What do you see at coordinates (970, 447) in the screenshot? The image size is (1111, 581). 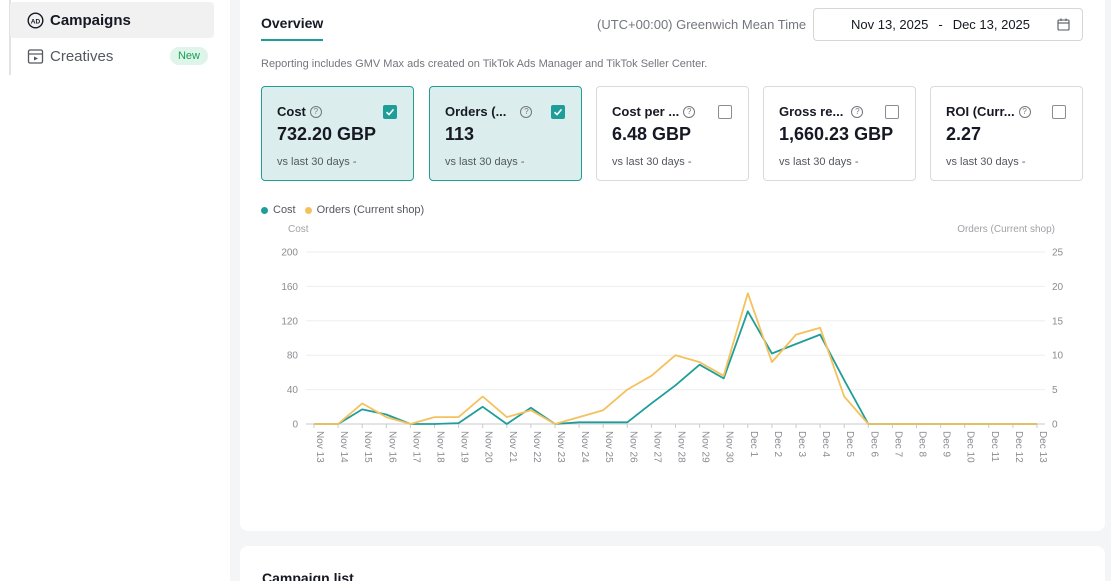 I see `x-tick-label: Dec 10` at bounding box center [970, 447].